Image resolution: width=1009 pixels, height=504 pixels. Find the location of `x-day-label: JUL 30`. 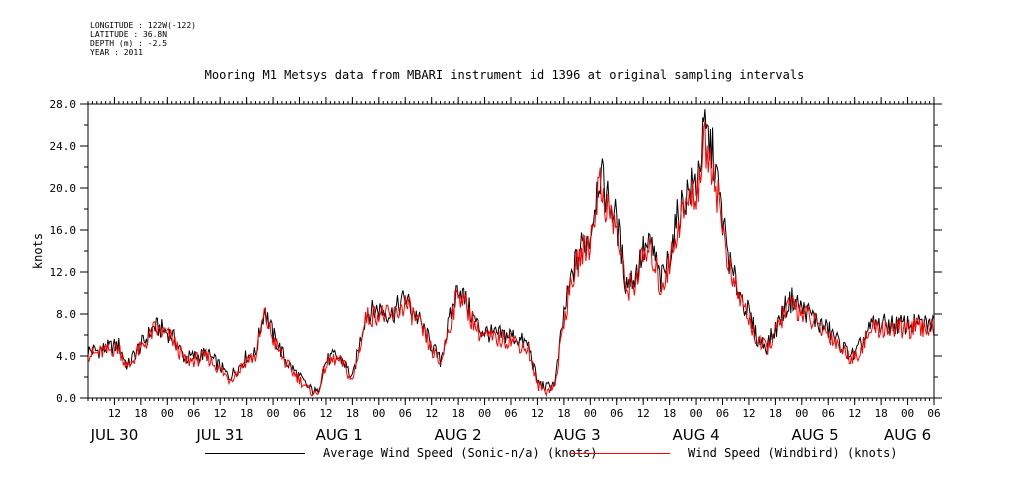

x-day-label: JUL 30 is located at coordinates (114, 435).